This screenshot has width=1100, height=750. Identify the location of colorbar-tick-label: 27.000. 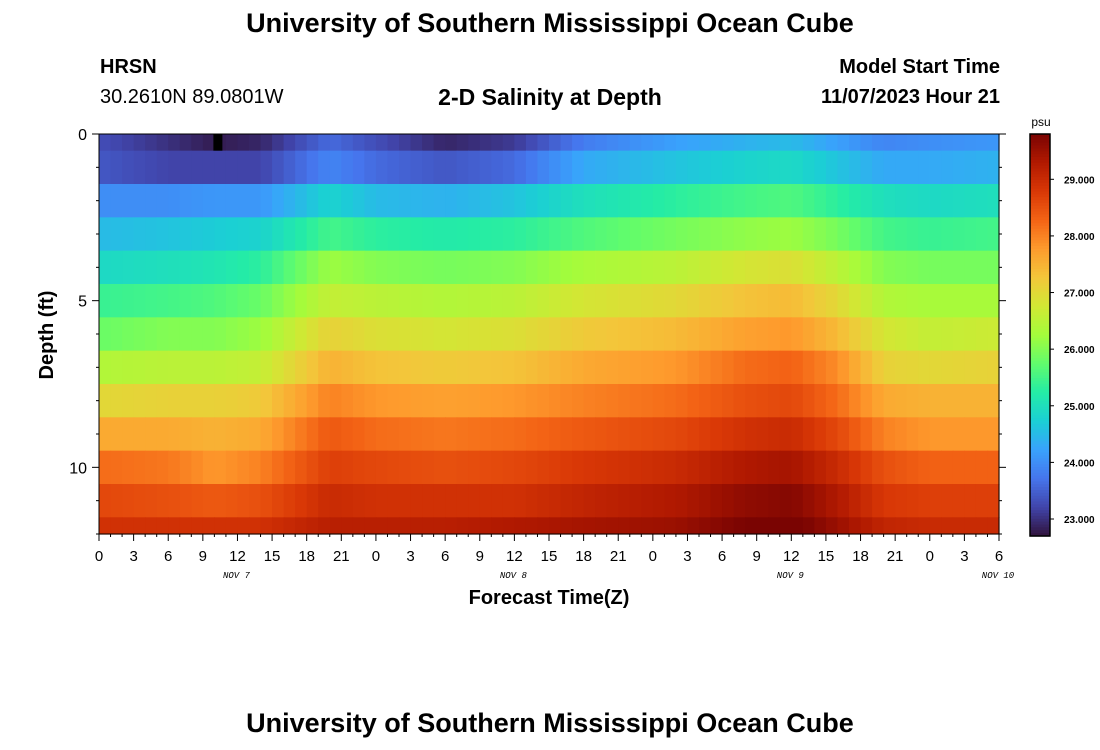
(1079, 294).